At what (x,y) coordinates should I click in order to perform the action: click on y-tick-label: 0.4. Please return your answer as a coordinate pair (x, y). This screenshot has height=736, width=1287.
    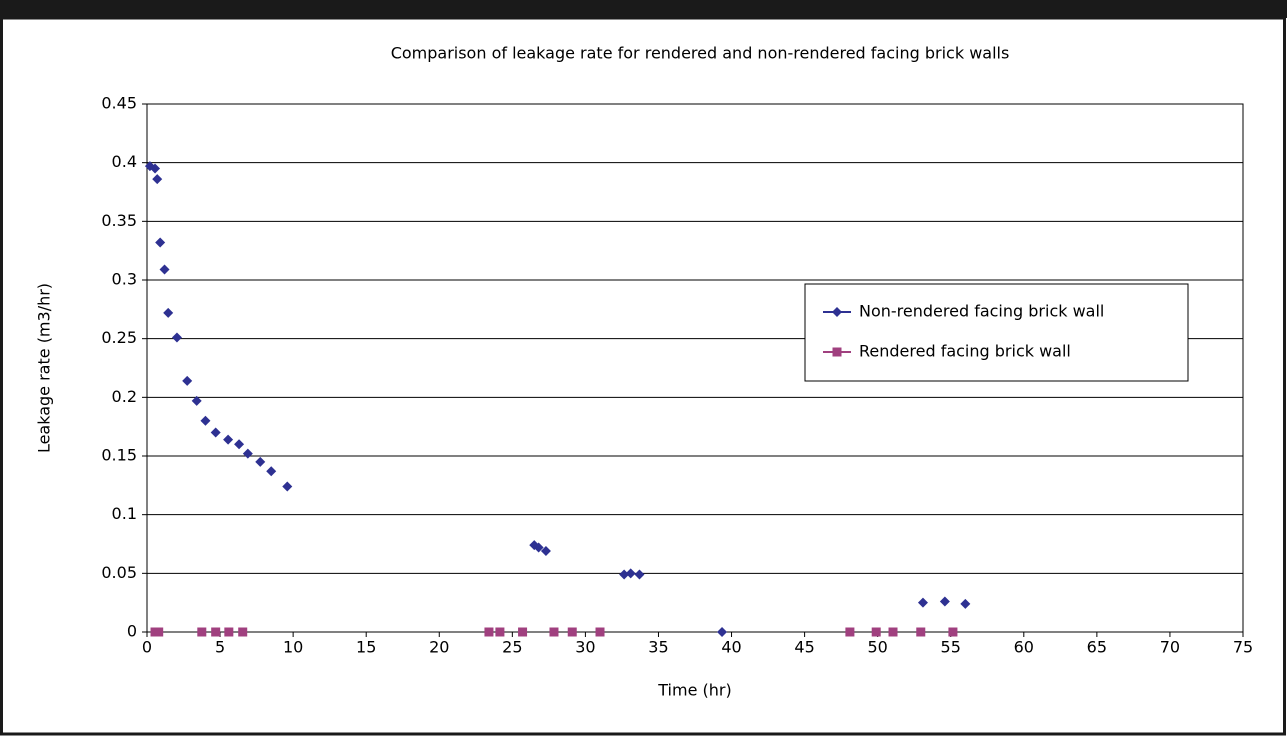
    Looking at the image, I should click on (124, 161).